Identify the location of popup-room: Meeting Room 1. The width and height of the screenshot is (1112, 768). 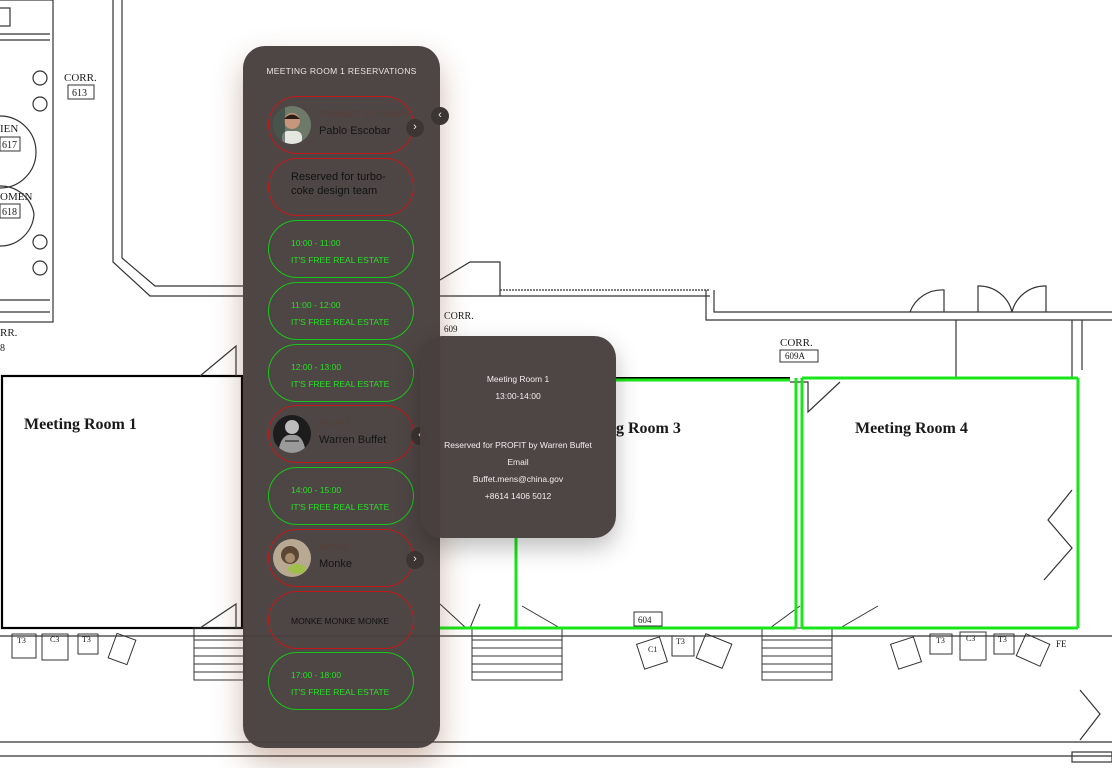
(518, 379).